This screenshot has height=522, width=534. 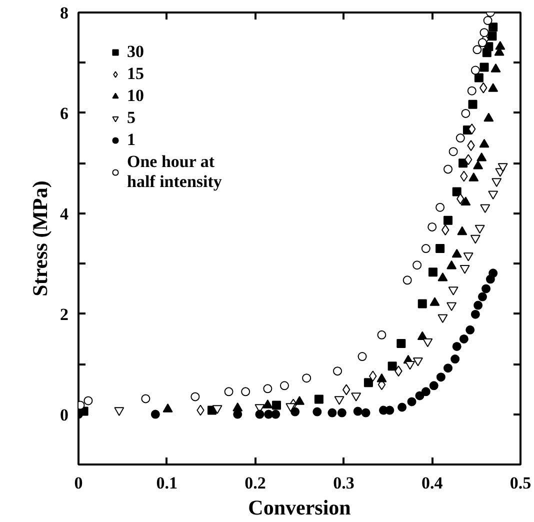 I want to click on x-tick-label: 0.1, so click(x=167, y=483).